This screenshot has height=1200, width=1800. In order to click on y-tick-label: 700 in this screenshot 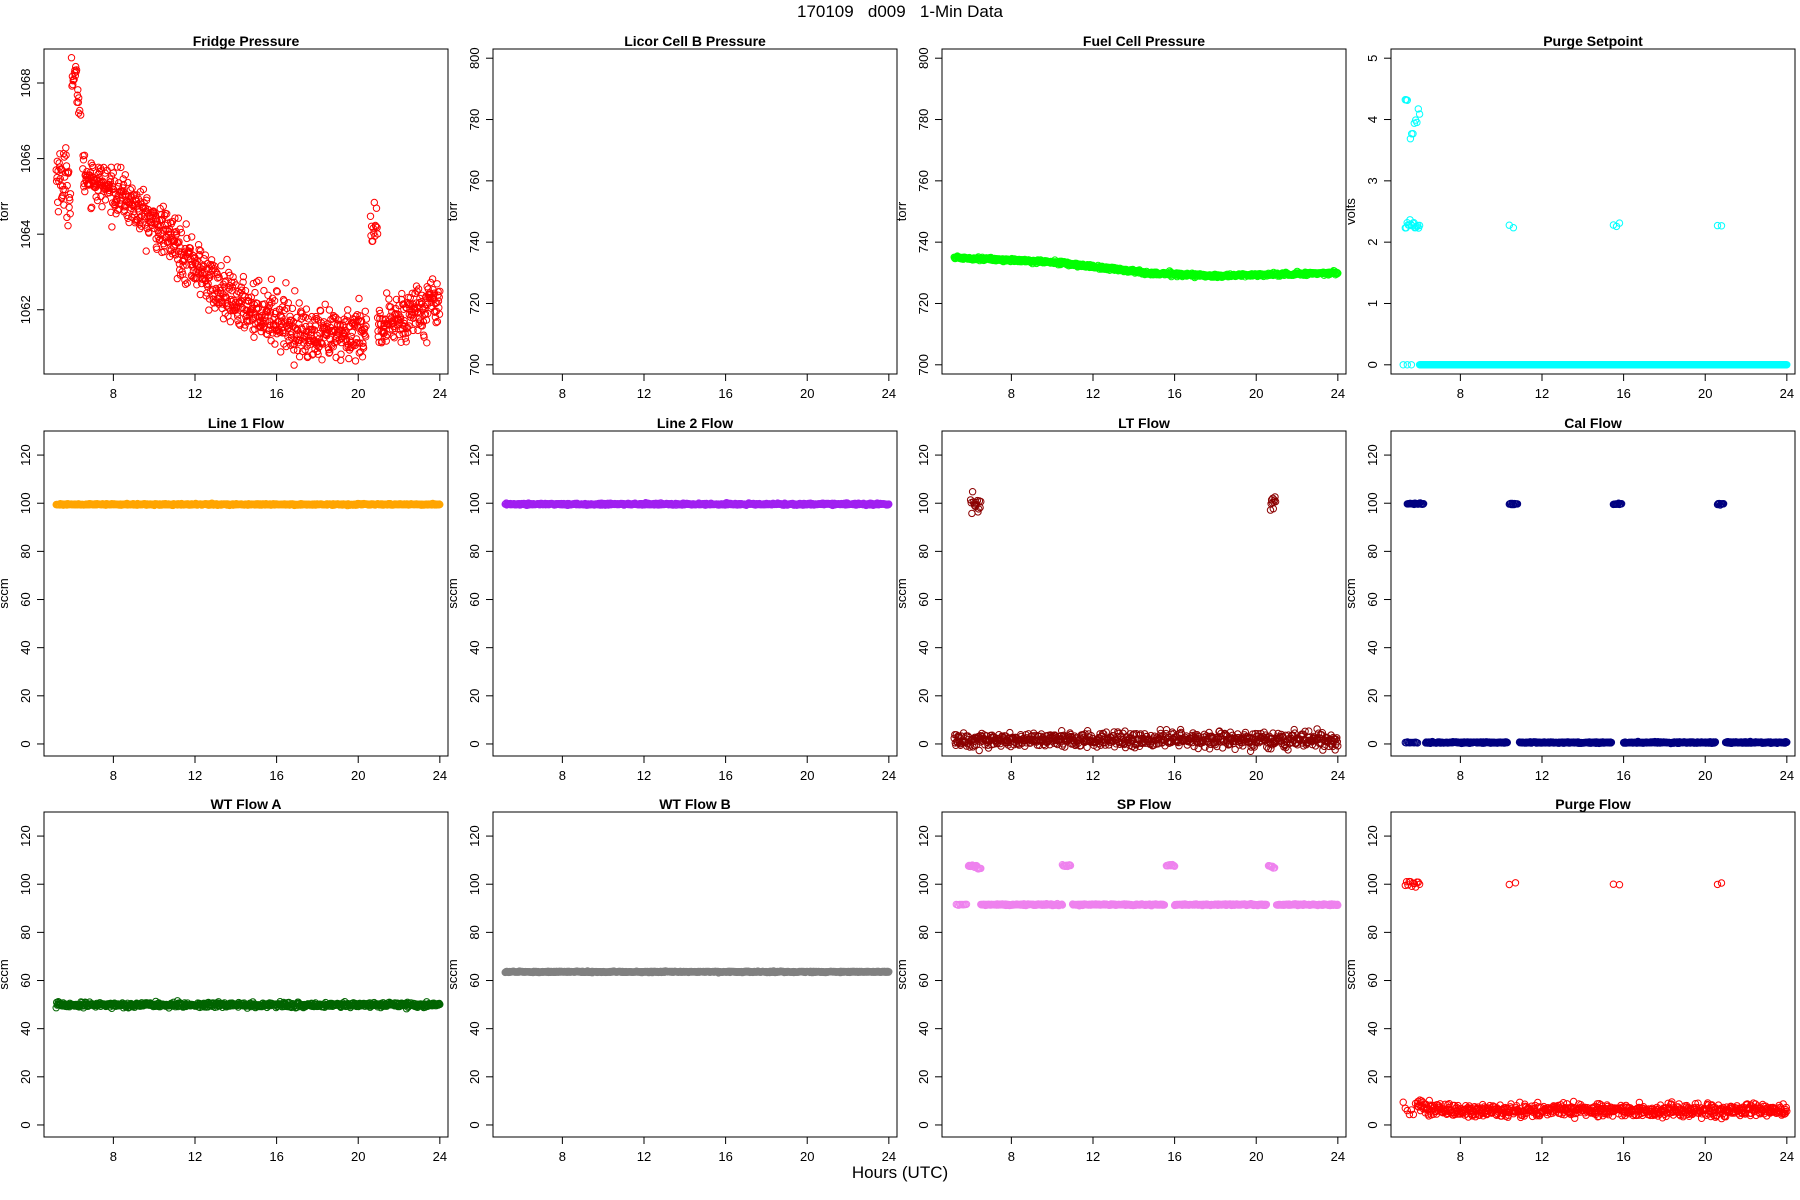, I will do `click(474, 365)`.